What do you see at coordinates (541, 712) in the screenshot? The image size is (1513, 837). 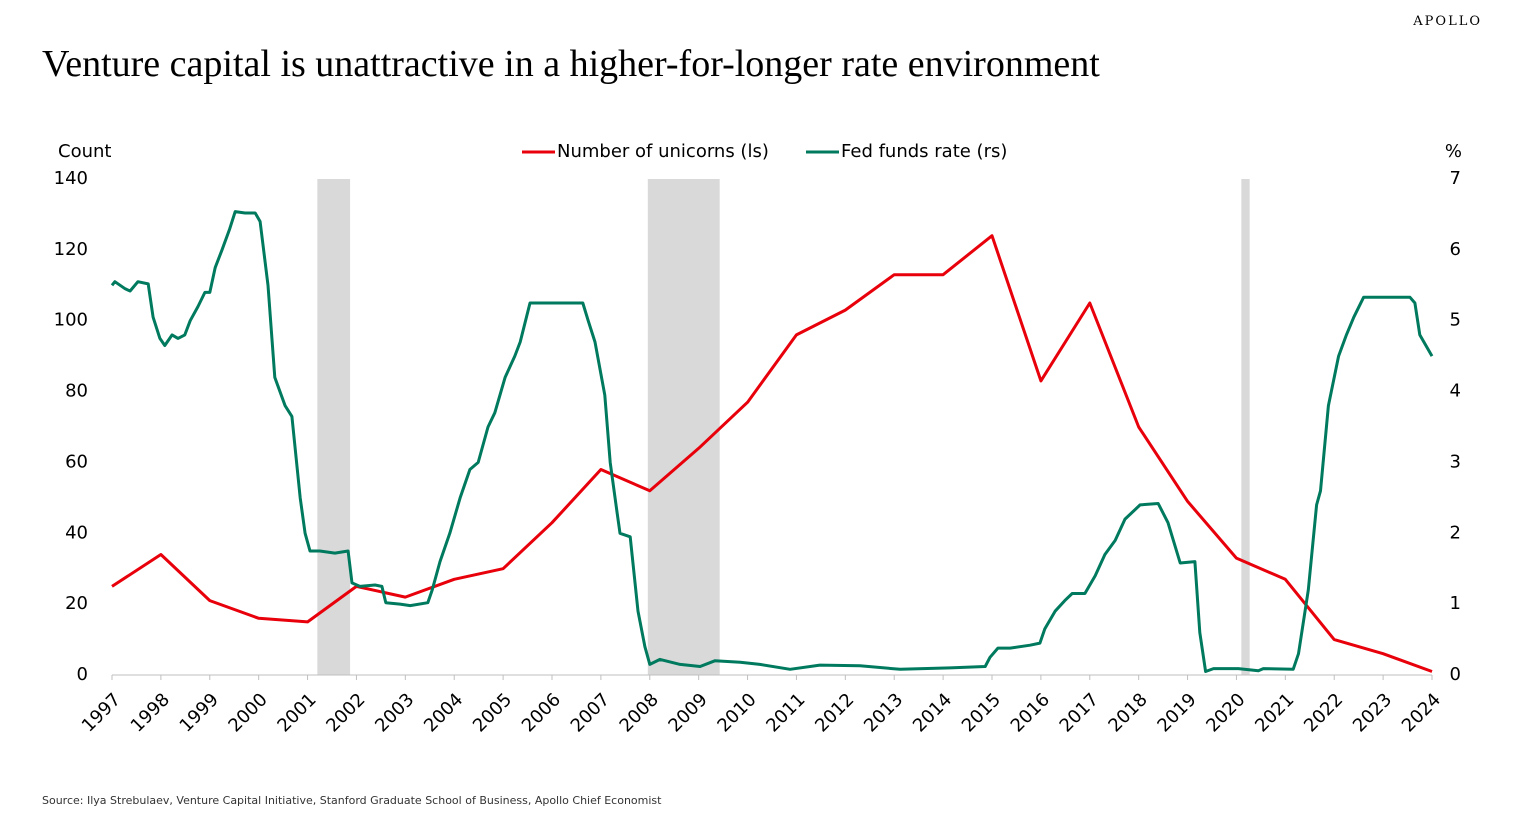 I see `x-tick-label: 2006` at bounding box center [541, 712].